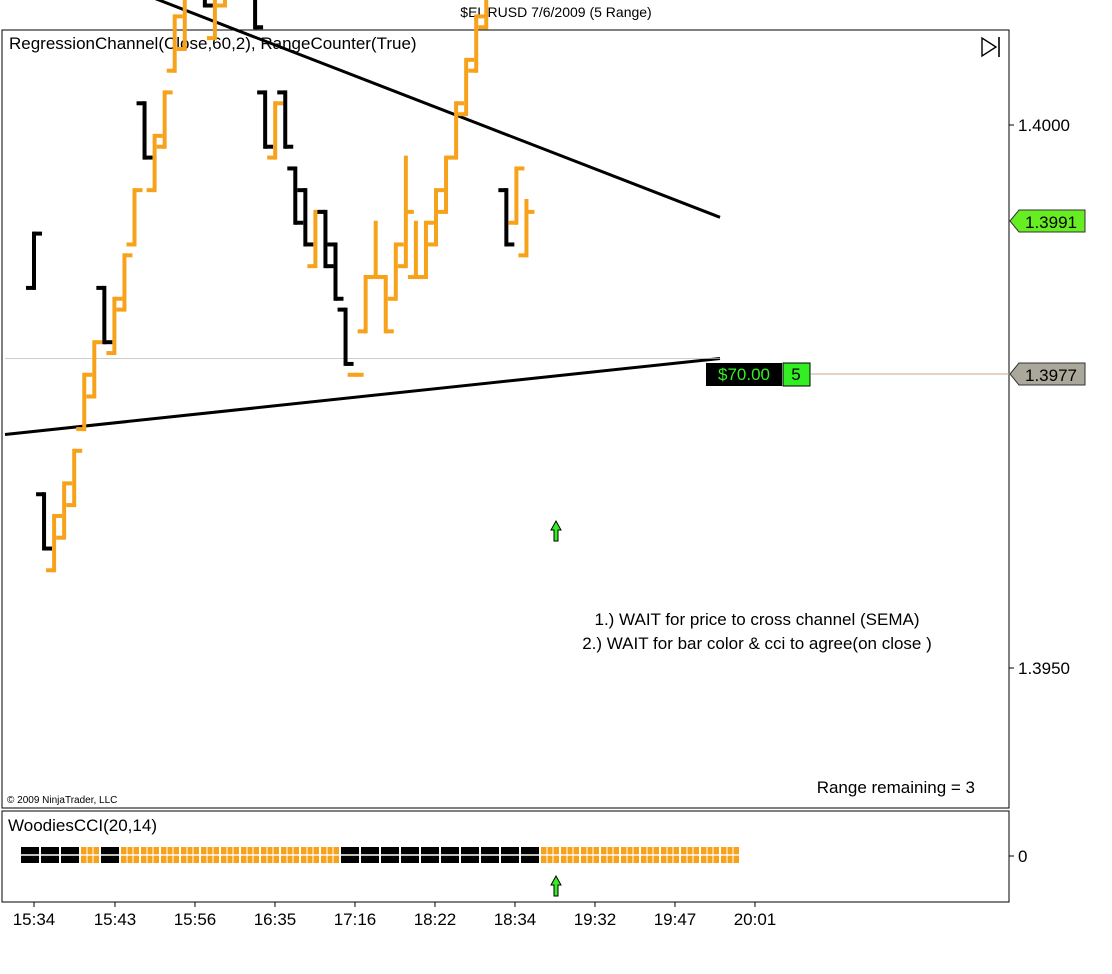  What do you see at coordinates (82, 825) in the screenshot?
I see `cci-indicator-label: WoodiesCCI(20,14)` at bounding box center [82, 825].